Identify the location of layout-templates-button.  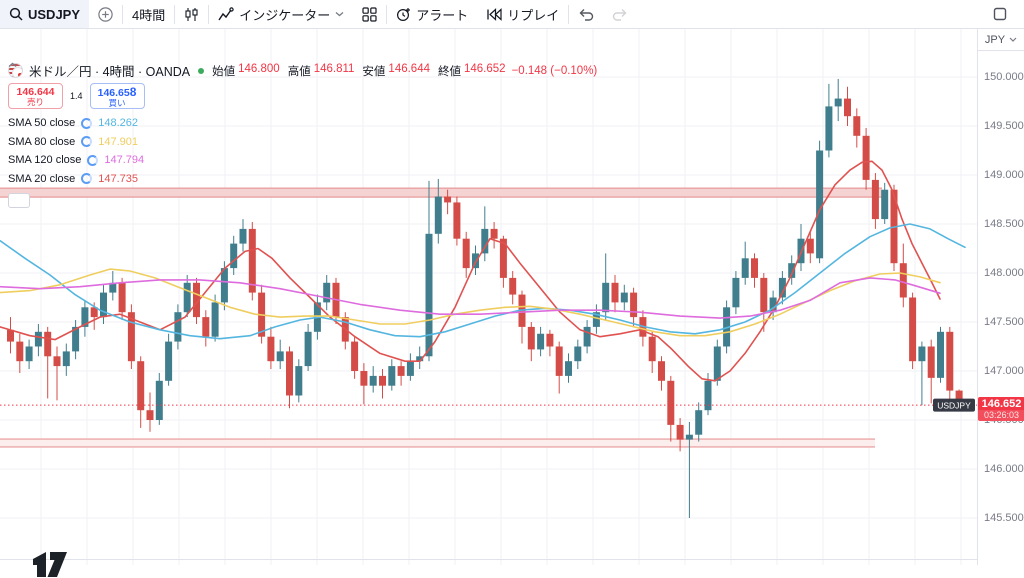
(369, 14).